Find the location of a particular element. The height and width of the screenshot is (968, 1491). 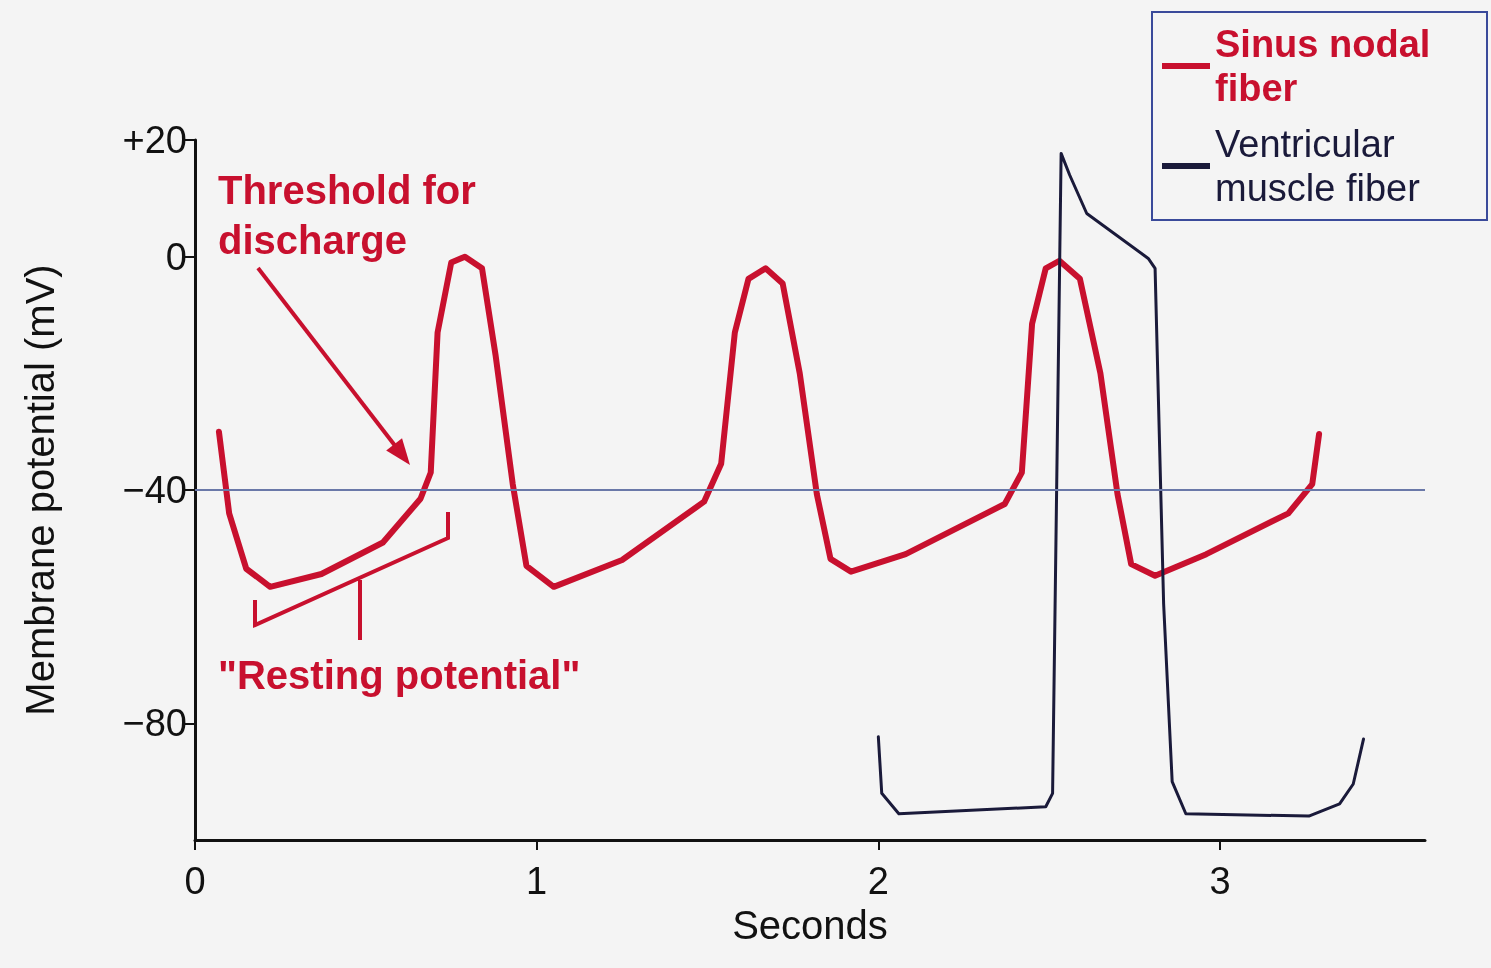

x-axis-title: Seconds is located at coordinates (810, 924).